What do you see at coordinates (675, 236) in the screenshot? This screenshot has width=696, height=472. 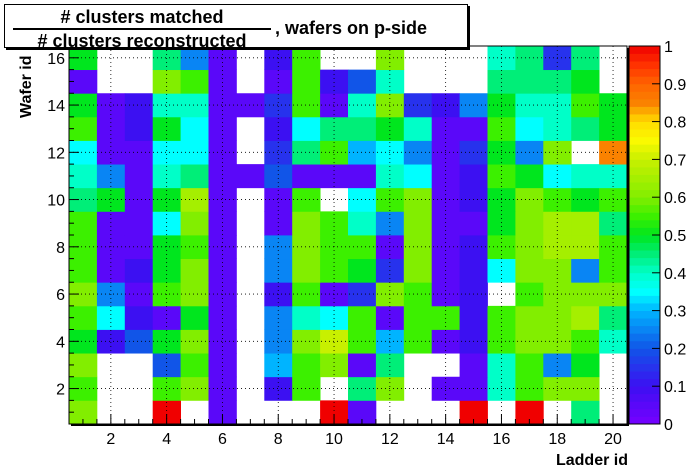 I see `colorbar-tick-label: 0.5` at bounding box center [675, 236].